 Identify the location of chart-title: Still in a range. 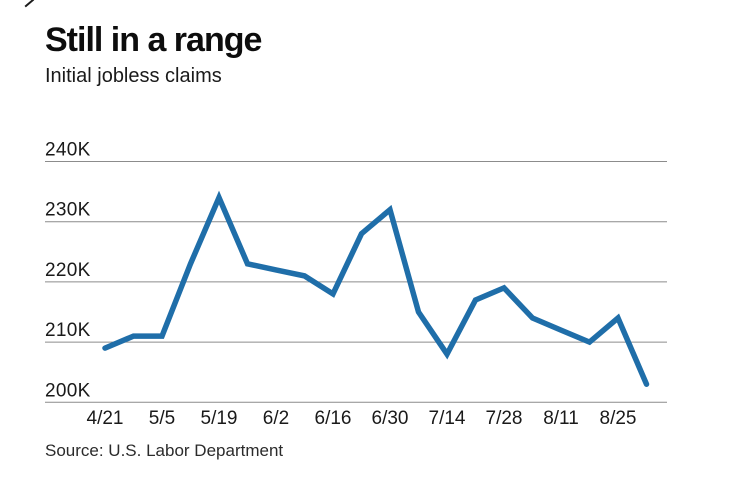
(153, 40).